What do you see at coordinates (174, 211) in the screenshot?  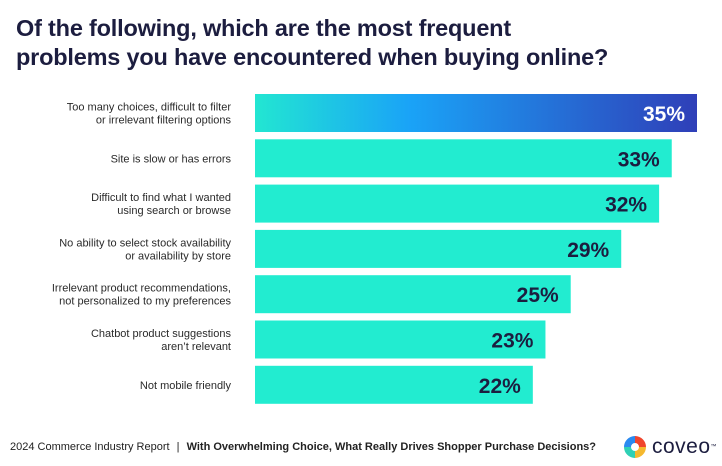 I see `category-label: using search or browse` at bounding box center [174, 211].